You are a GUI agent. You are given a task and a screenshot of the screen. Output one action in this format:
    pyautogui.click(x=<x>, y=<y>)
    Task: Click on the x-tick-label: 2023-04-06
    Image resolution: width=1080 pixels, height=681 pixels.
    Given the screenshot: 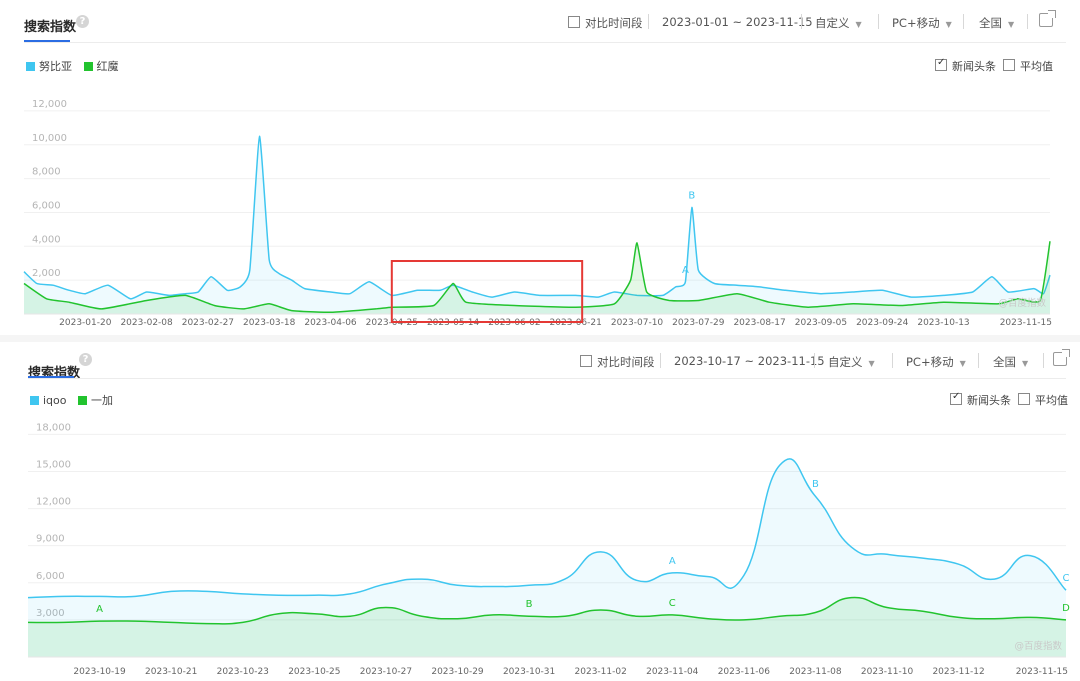 What is the action you would take?
    pyautogui.click(x=330, y=323)
    